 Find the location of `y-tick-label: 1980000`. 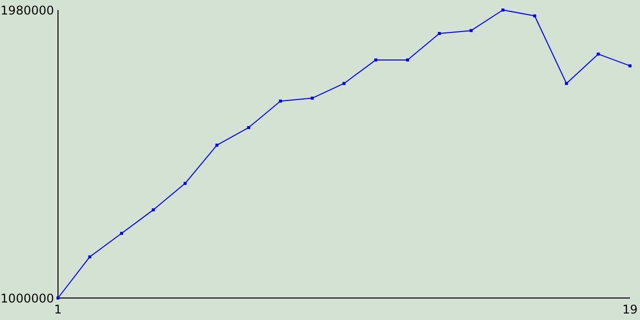

y-tick-label: 1980000 is located at coordinates (27, 10).